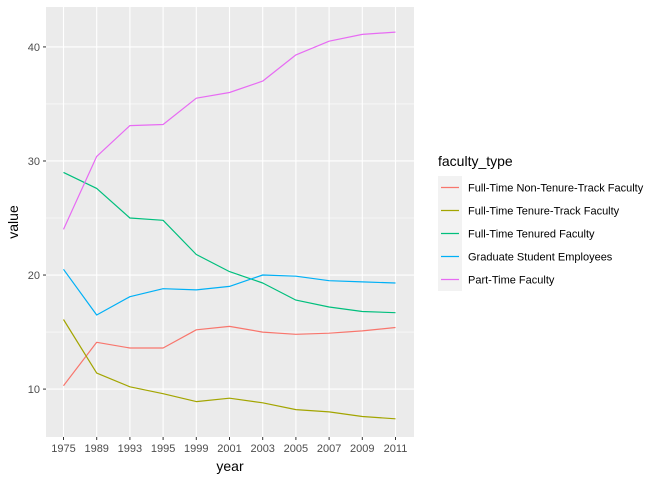  Describe the element at coordinates (540, 258) in the screenshot. I see `legend-label: Graduate Student Employees` at that location.